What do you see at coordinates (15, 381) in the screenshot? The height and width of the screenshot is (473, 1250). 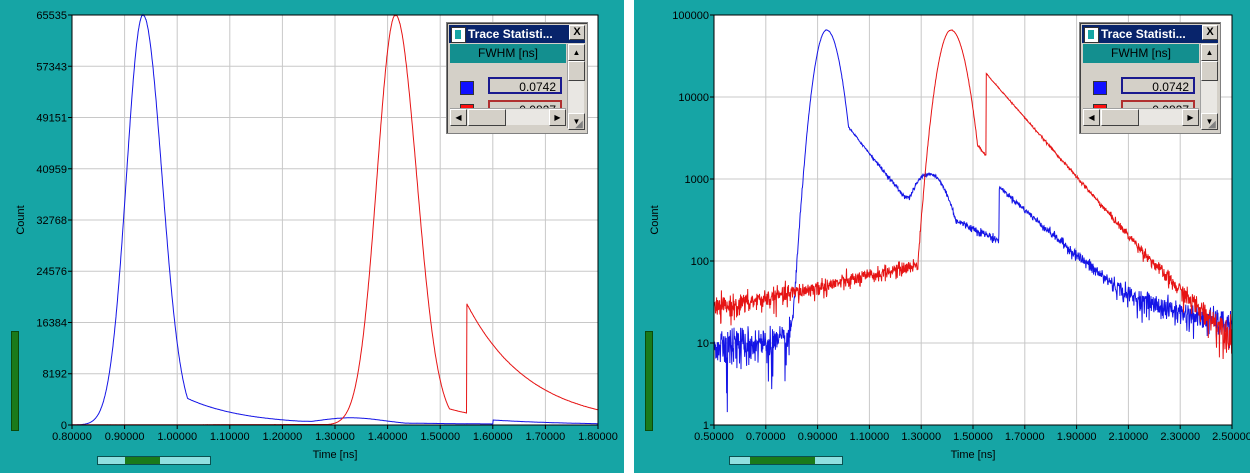 I see `left-vertical-scroll-indicator` at bounding box center [15, 381].